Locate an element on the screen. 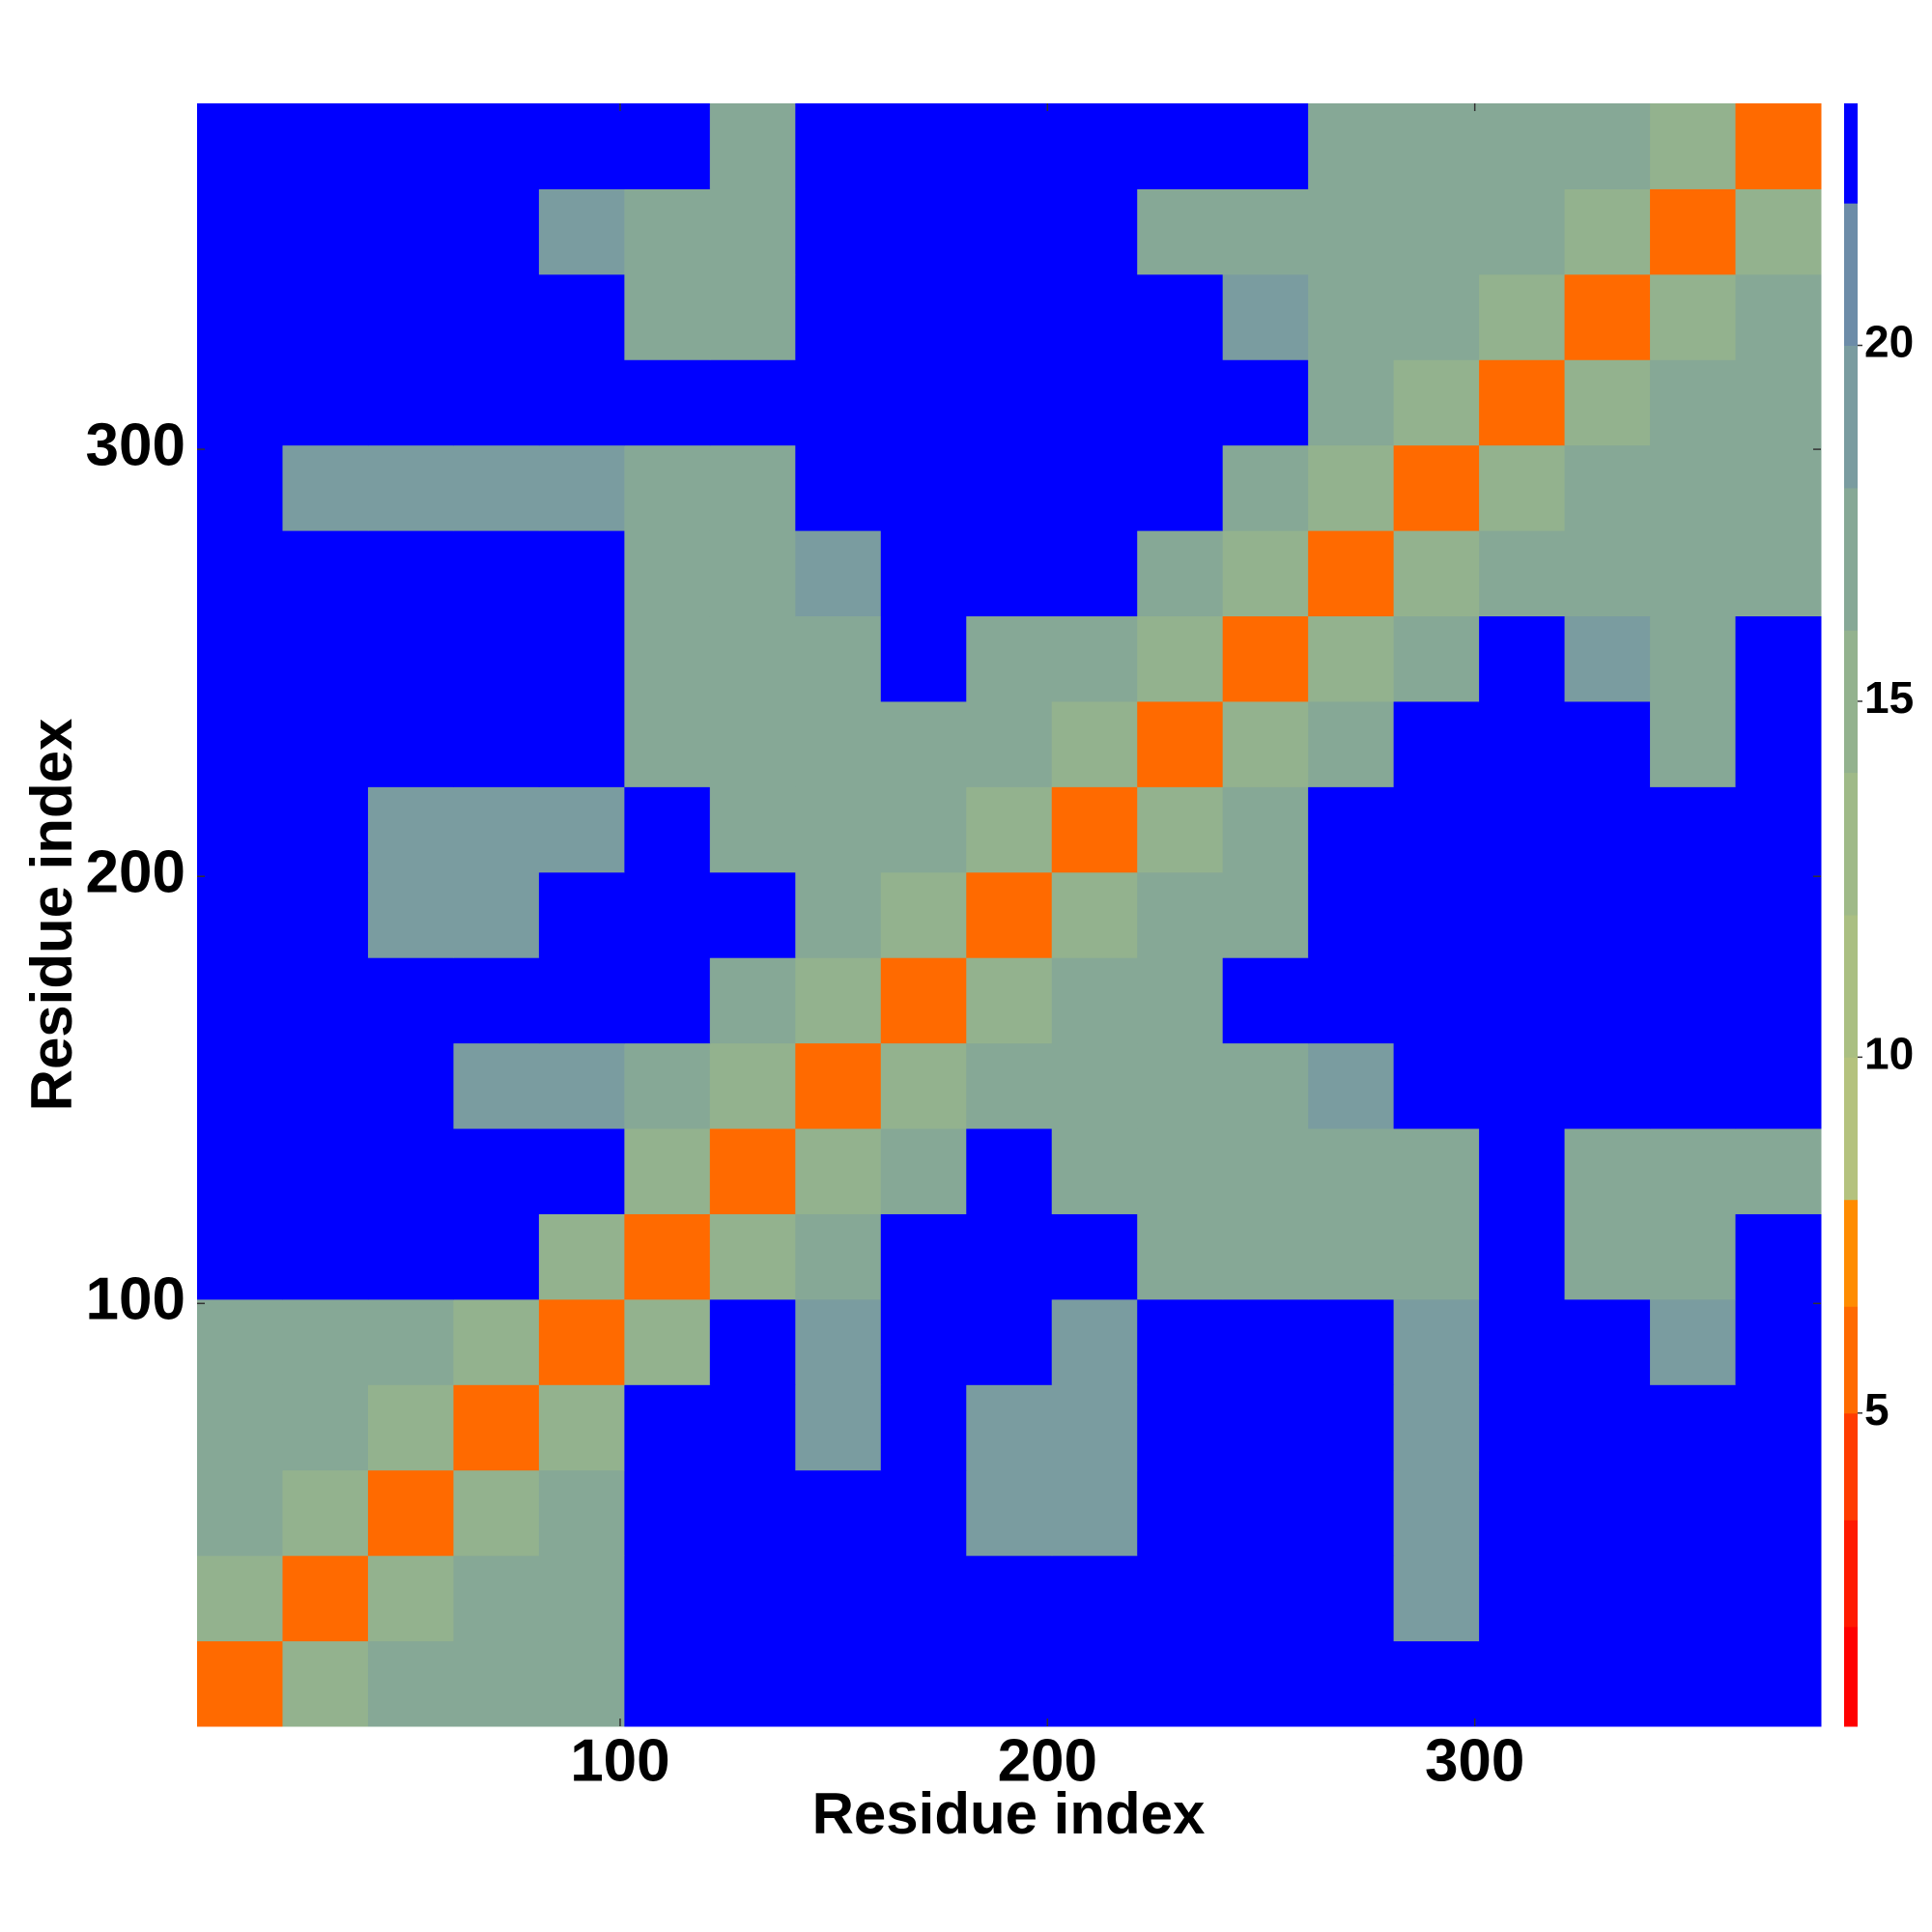 The width and height of the screenshot is (1932, 1932). y-tick-label: 200 is located at coordinates (135, 872).